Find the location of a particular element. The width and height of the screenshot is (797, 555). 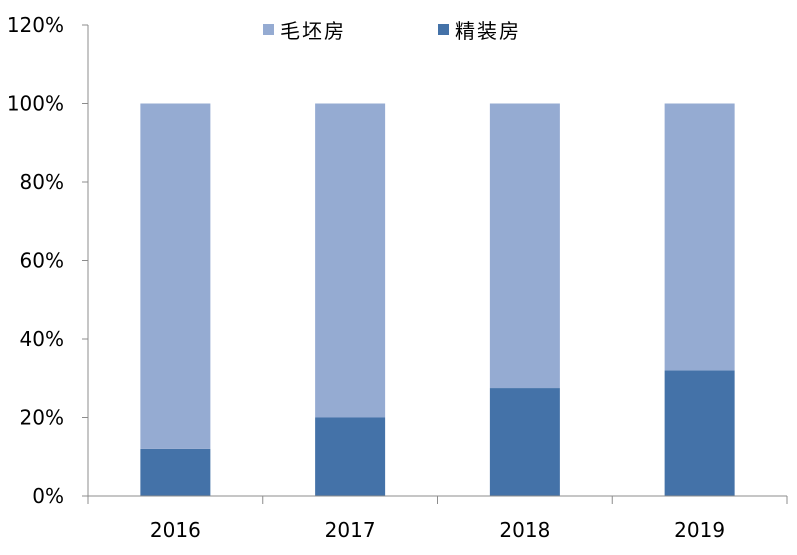

bar-maopifang-2018 is located at coordinates (524, 246).